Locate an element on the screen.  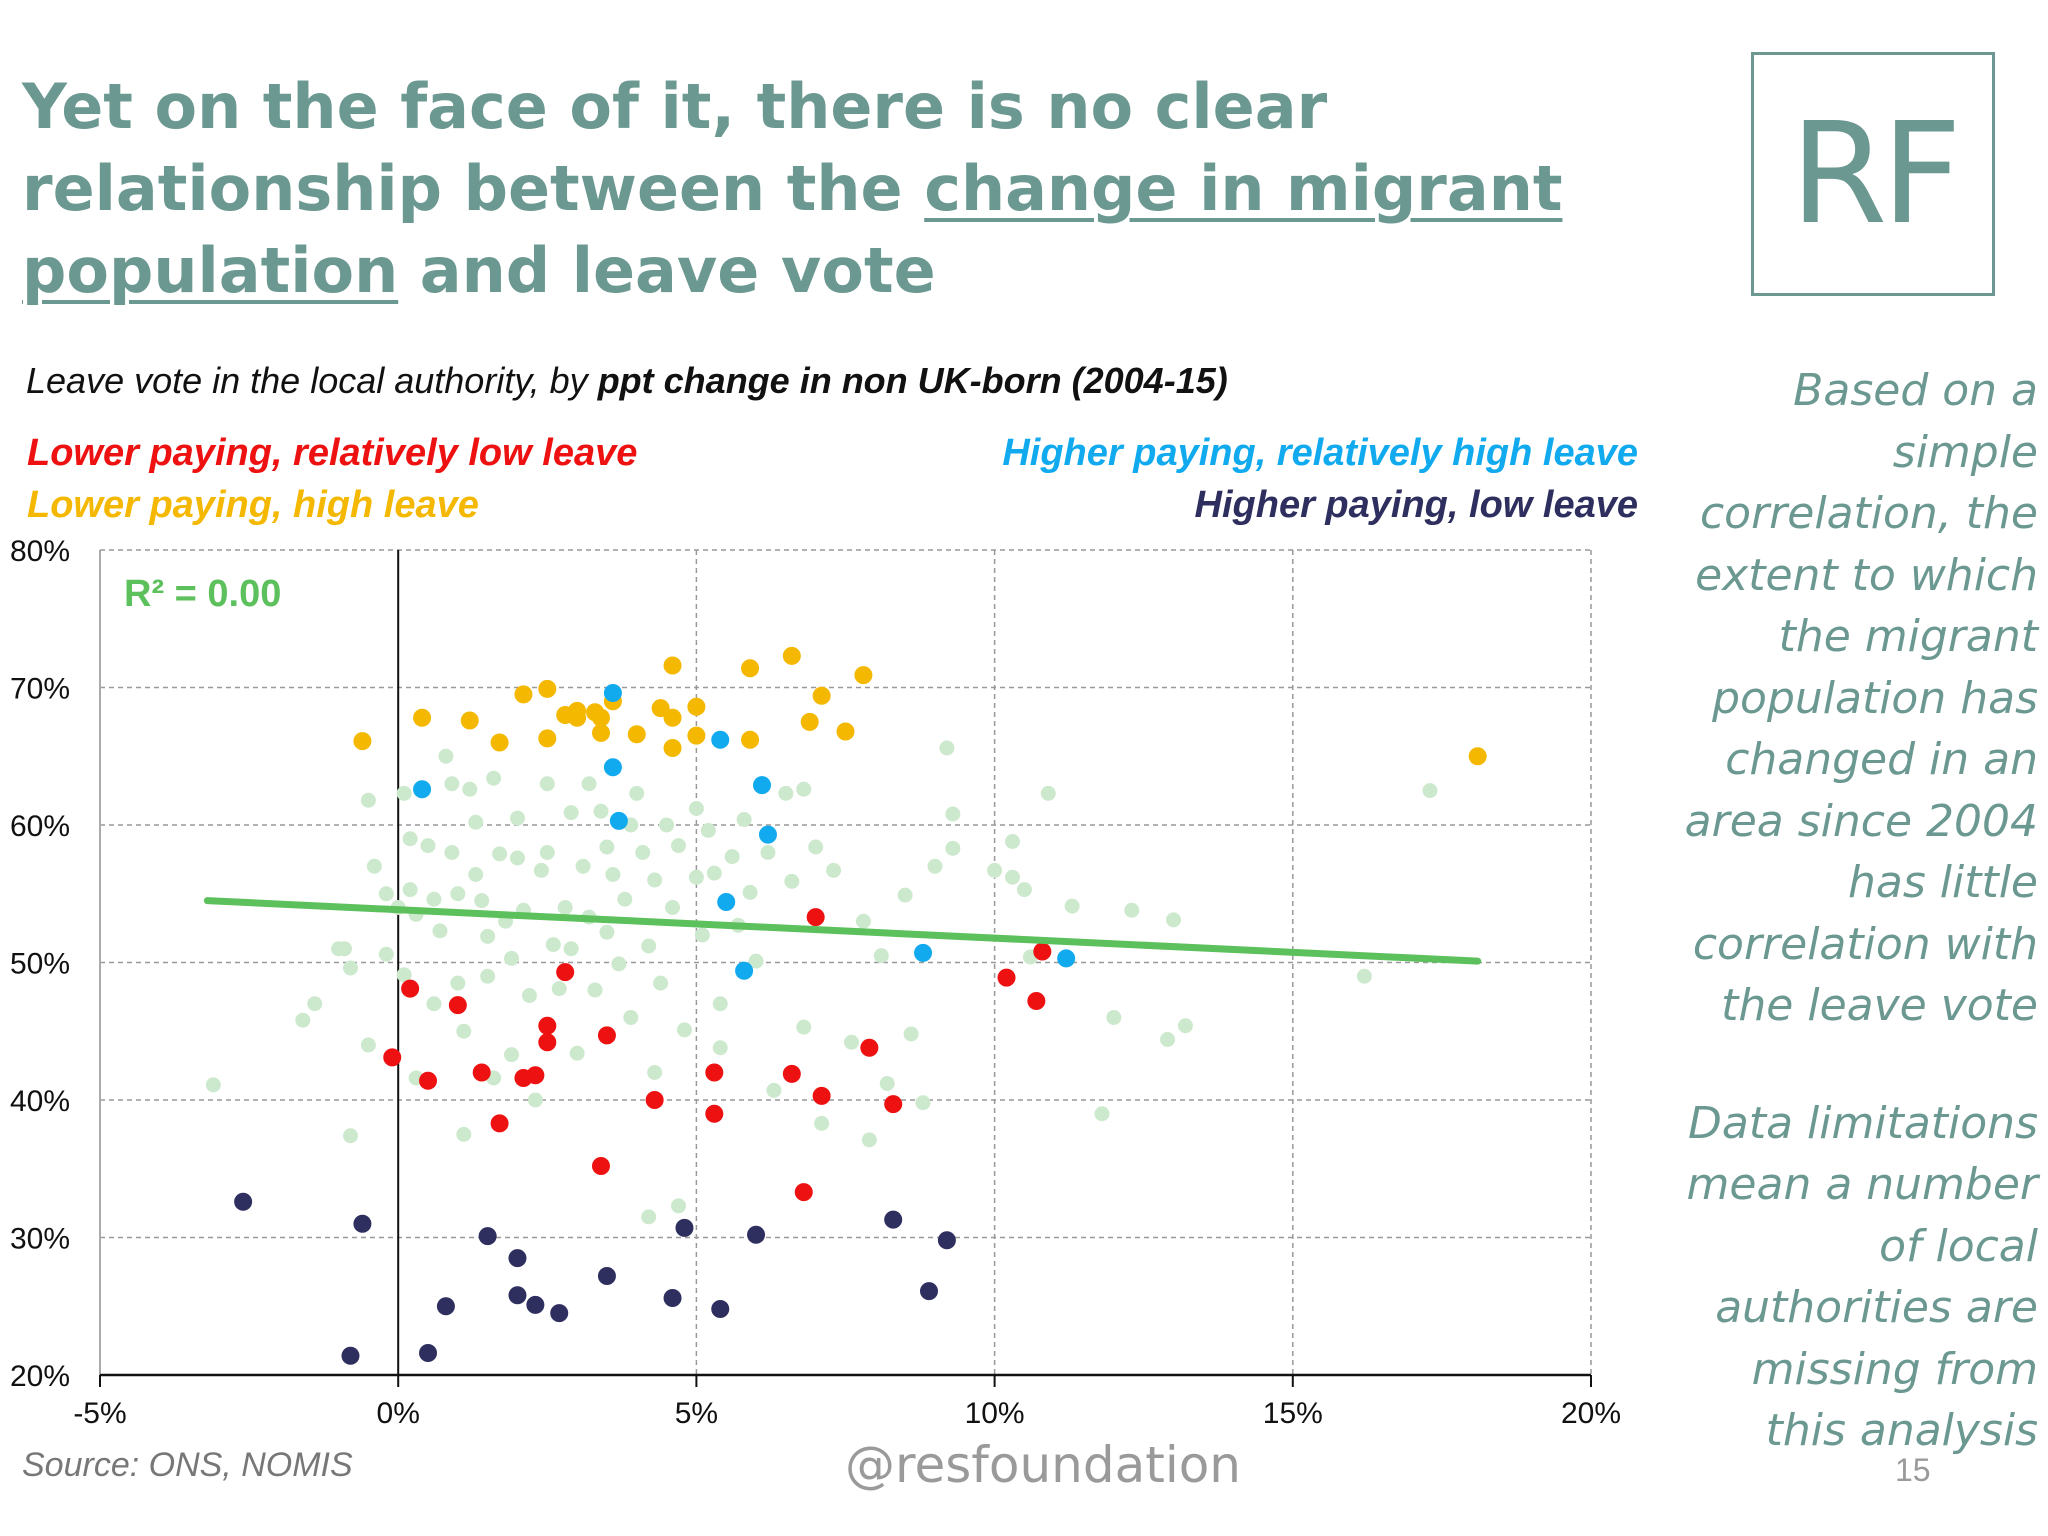
legend-higher-paying-high-leave: Higher paying, relatively high leave is located at coordinates (1320, 453).